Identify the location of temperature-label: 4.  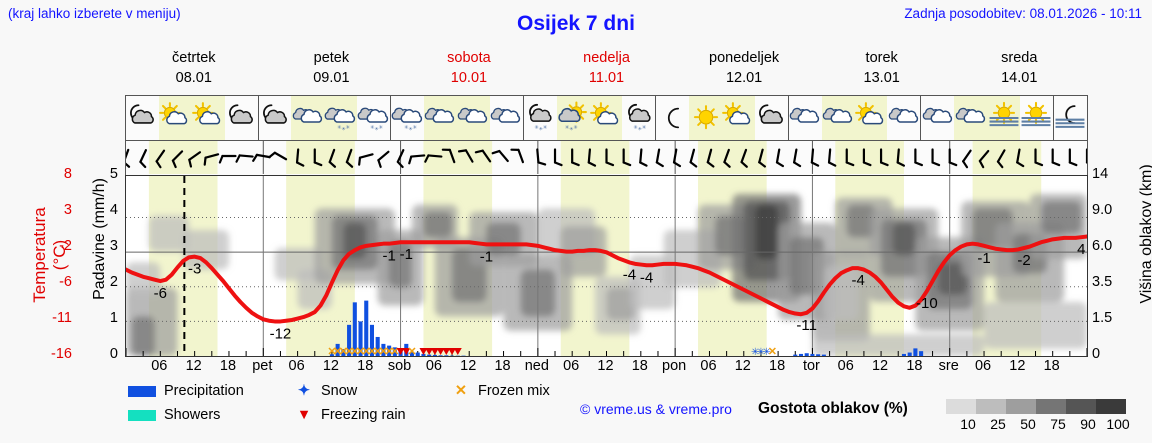
(1081, 249).